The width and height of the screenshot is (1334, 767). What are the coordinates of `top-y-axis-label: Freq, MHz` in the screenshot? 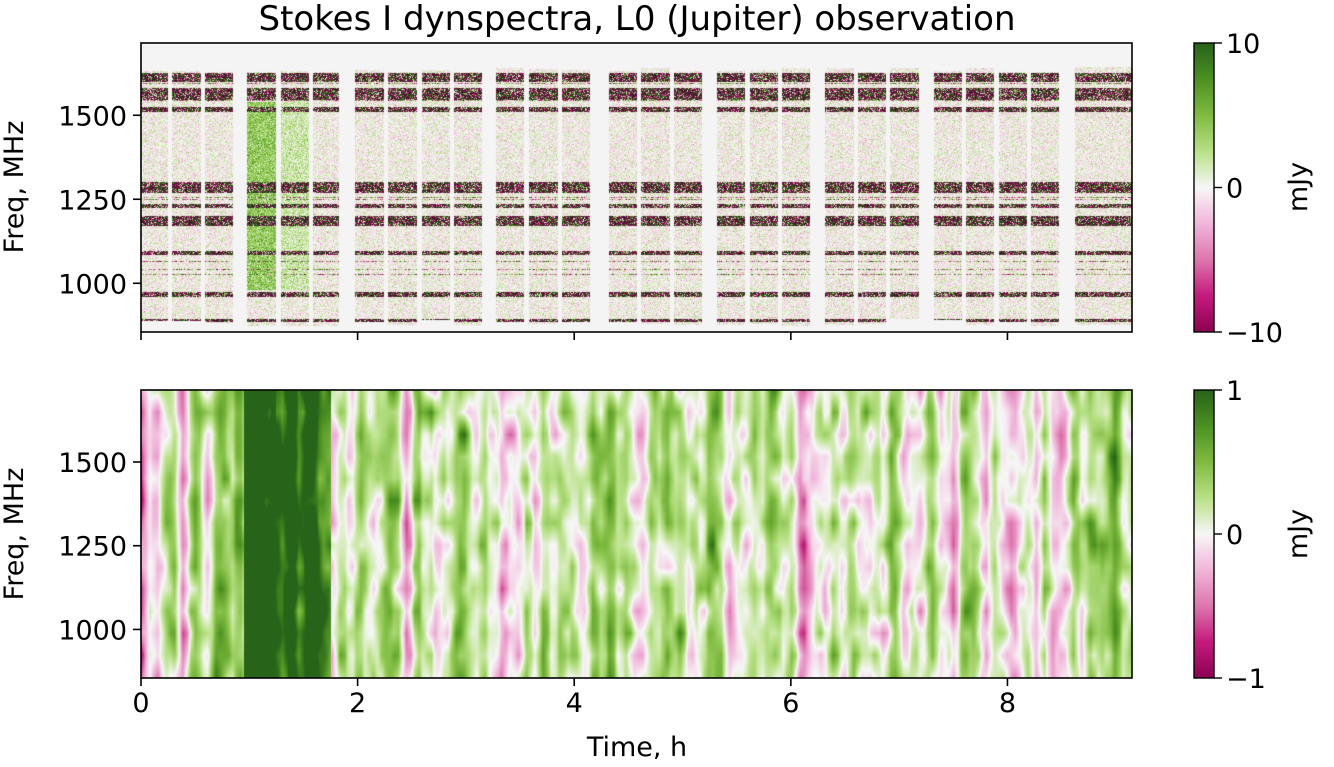 It's located at (15, 187).